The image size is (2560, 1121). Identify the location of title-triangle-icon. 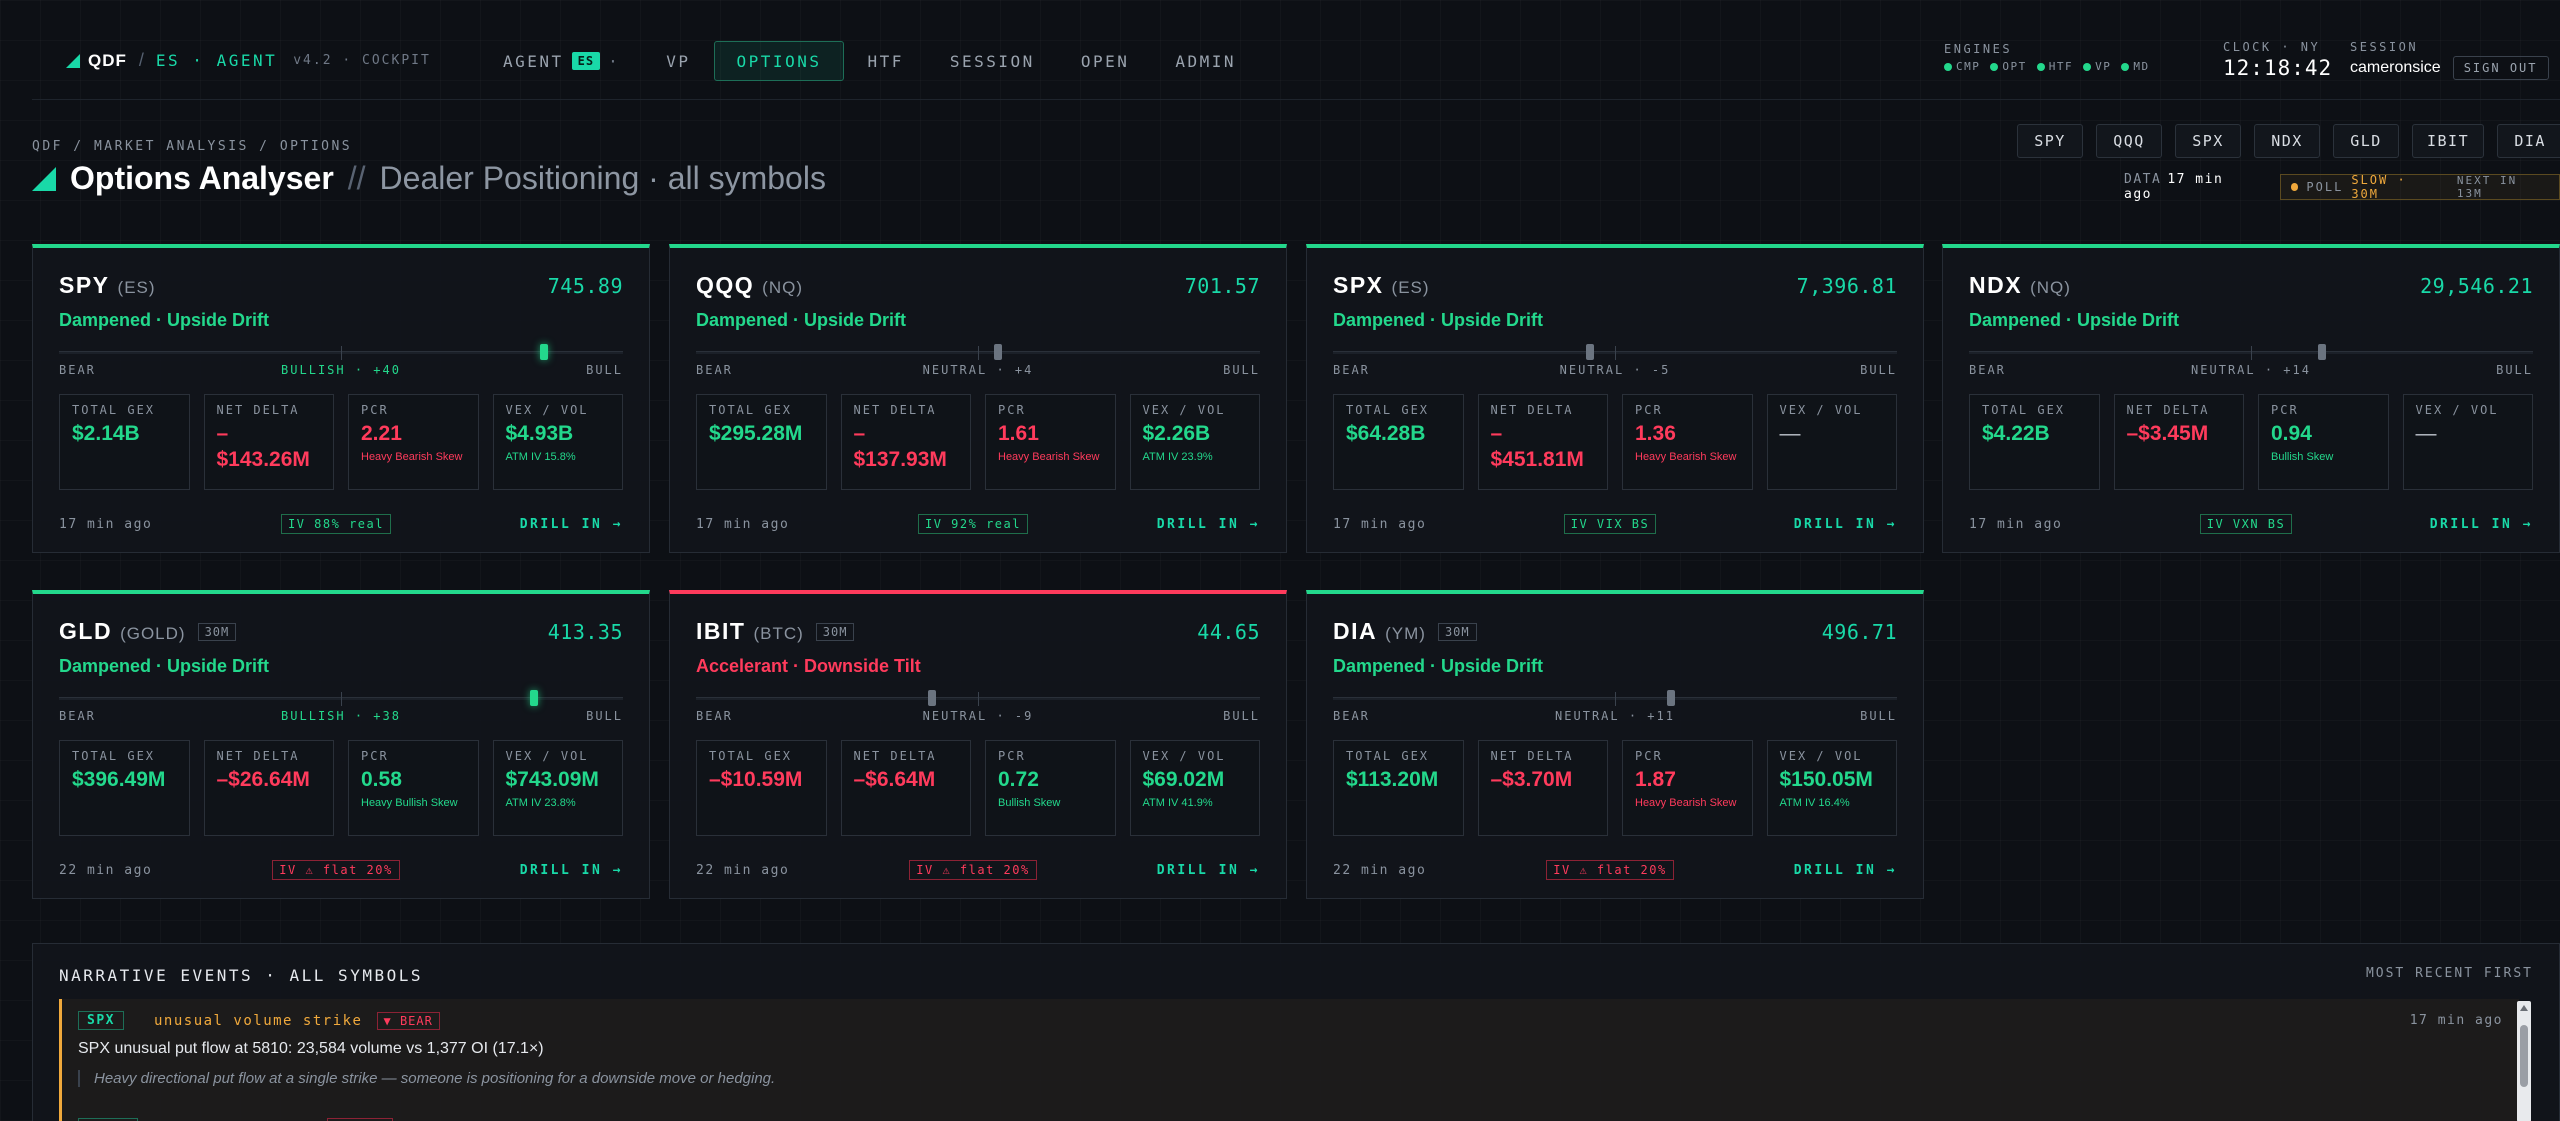
(44, 178).